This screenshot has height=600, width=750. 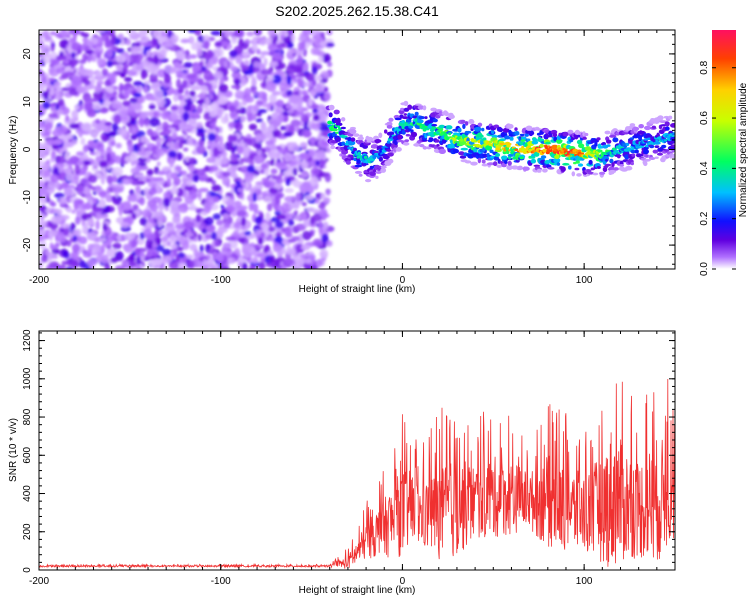 I want to click on colorbar-tick-label: 0.0, so click(x=704, y=269).